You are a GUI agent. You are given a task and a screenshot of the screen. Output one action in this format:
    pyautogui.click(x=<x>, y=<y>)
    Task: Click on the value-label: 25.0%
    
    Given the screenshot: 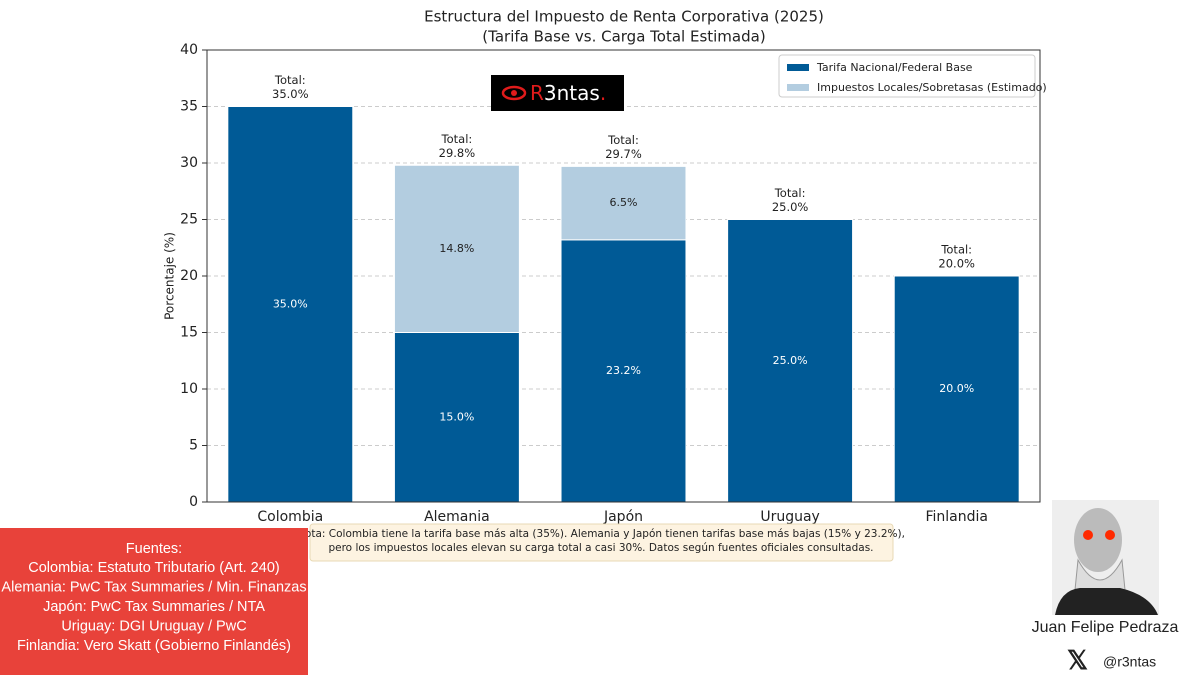 What is the action you would take?
    pyautogui.click(x=790, y=360)
    